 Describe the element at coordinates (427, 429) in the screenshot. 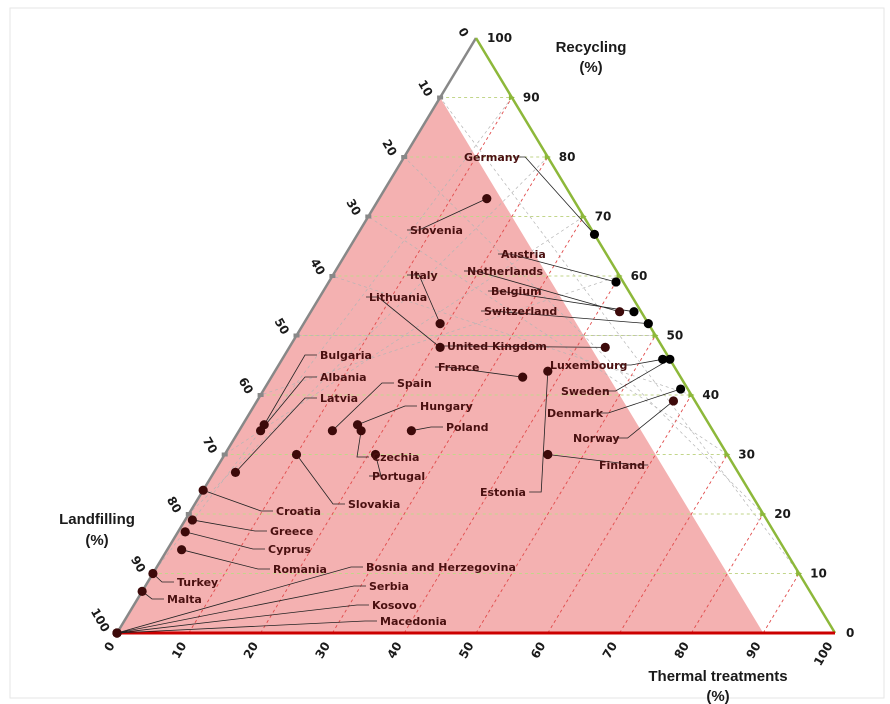

I see `leader-line-poland` at that location.